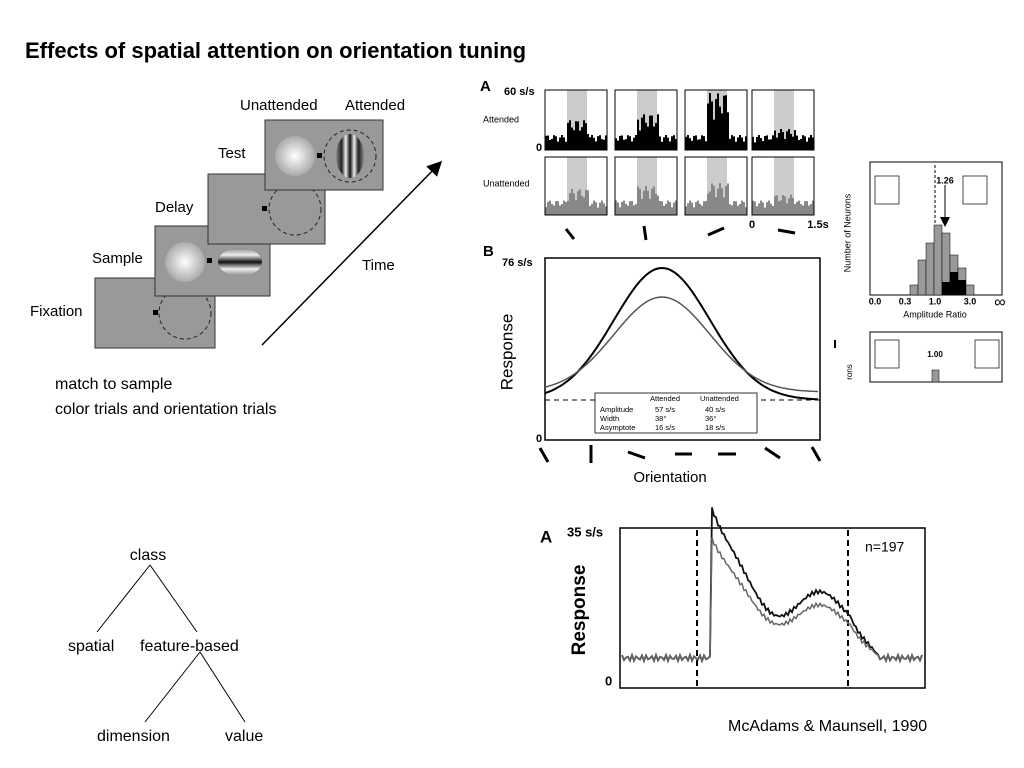 The width and height of the screenshot is (1024, 768). What do you see at coordinates (519, 92) in the screenshot?
I see `axis-label: 60 s/s` at bounding box center [519, 92].